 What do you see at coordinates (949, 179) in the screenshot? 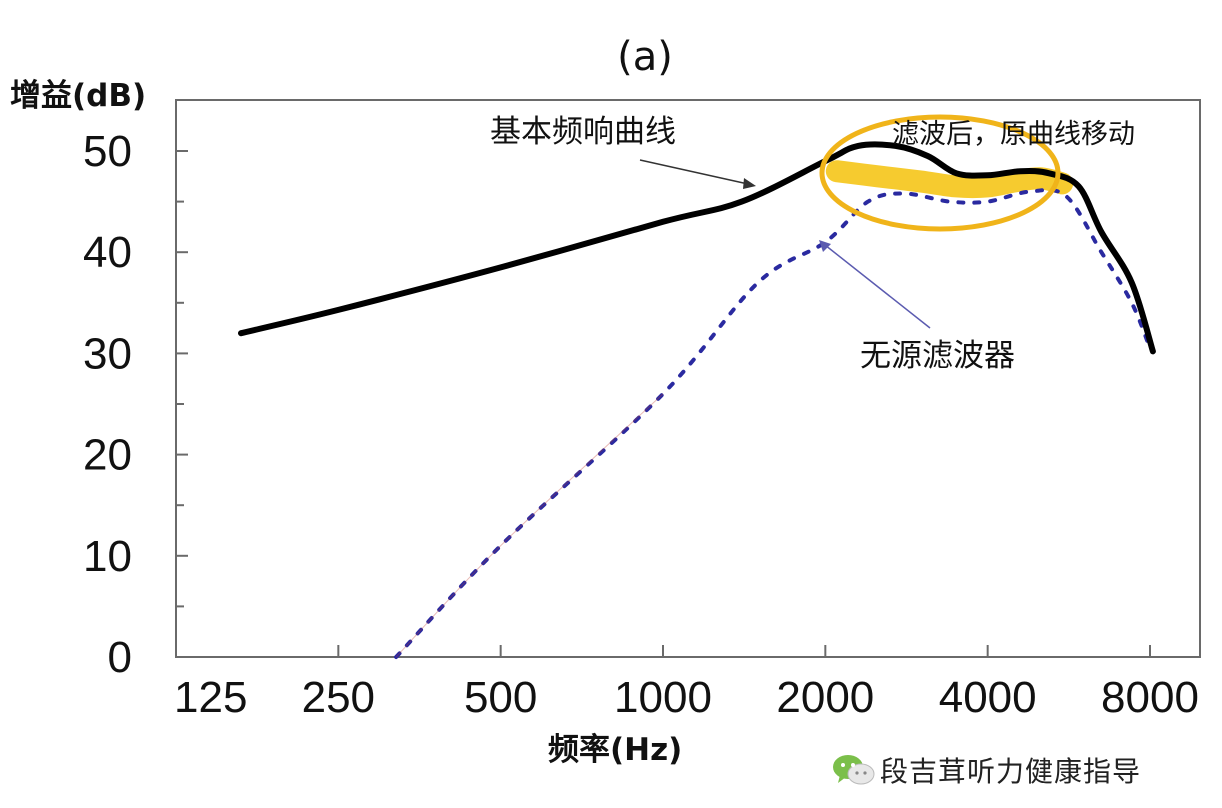
I see `series-filtered-band` at bounding box center [949, 179].